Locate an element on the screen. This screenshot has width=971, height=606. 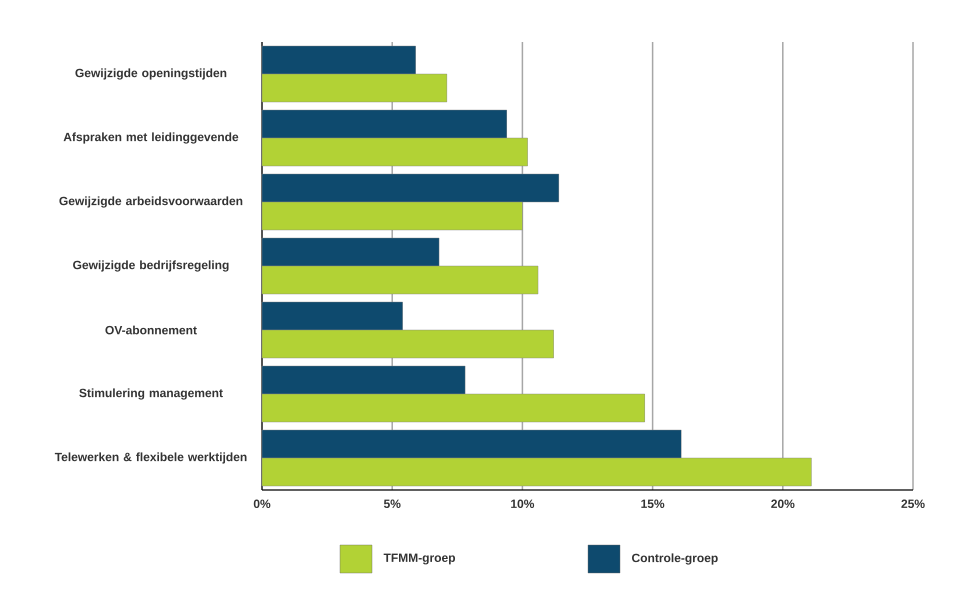
y-tick-label: Telewerken & flexibele werktijden is located at coordinates (150, 458).